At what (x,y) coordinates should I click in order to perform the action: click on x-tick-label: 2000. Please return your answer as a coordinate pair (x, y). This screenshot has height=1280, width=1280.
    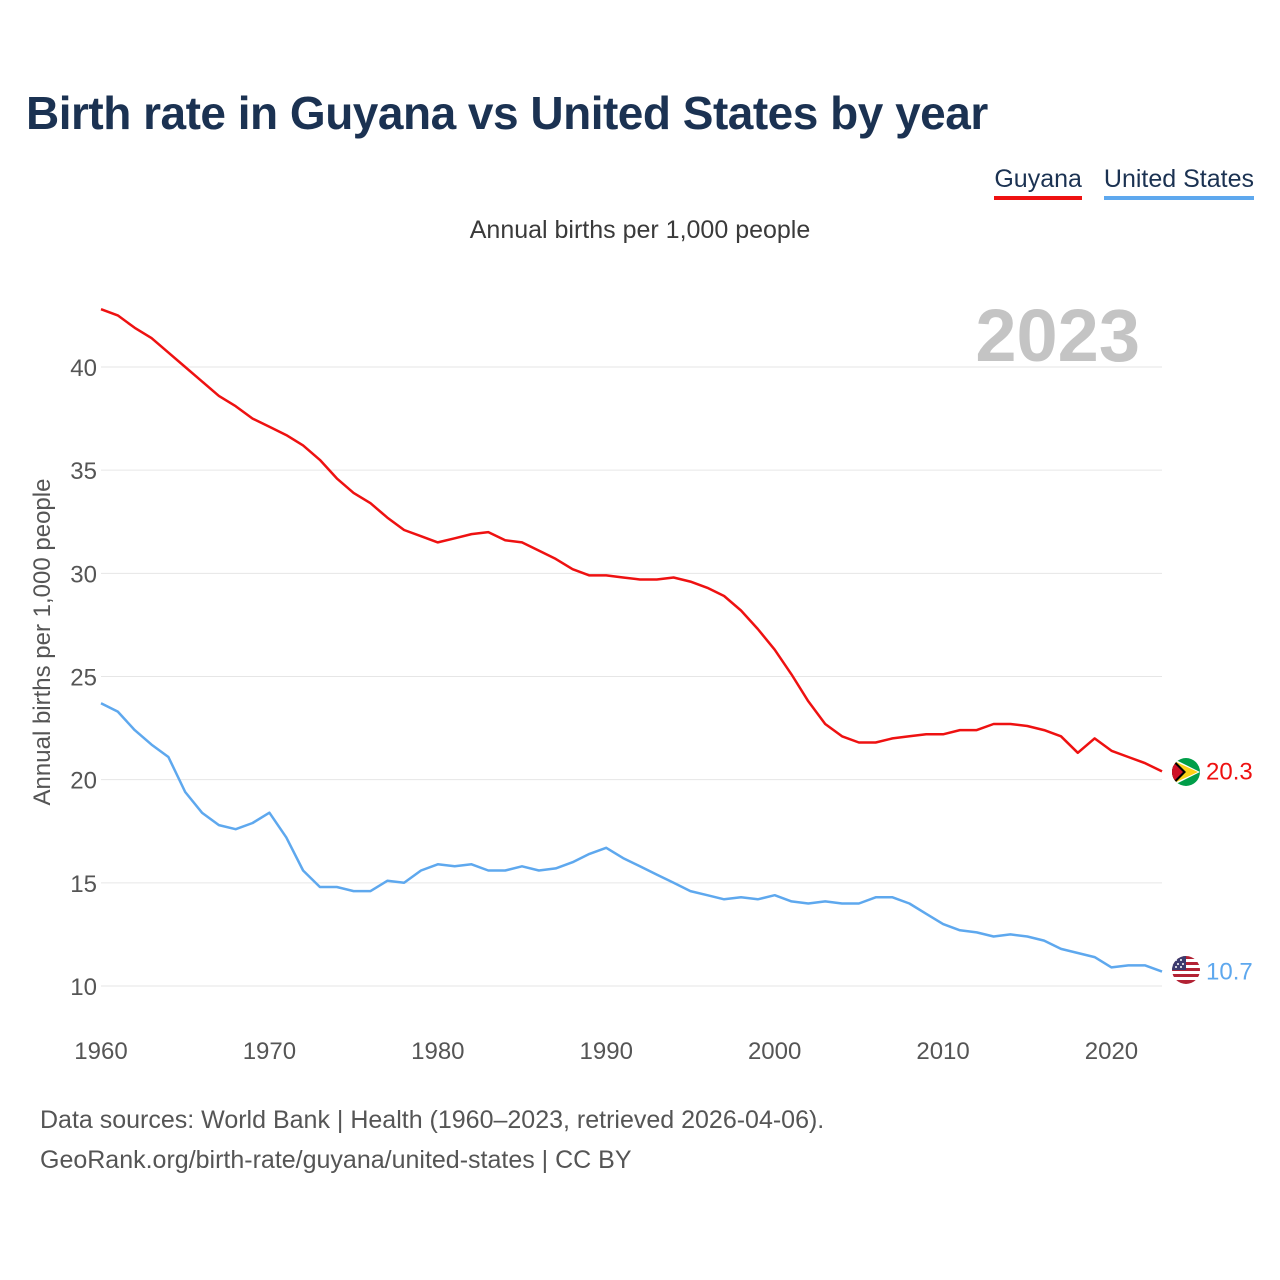
    Looking at the image, I should click on (774, 1051).